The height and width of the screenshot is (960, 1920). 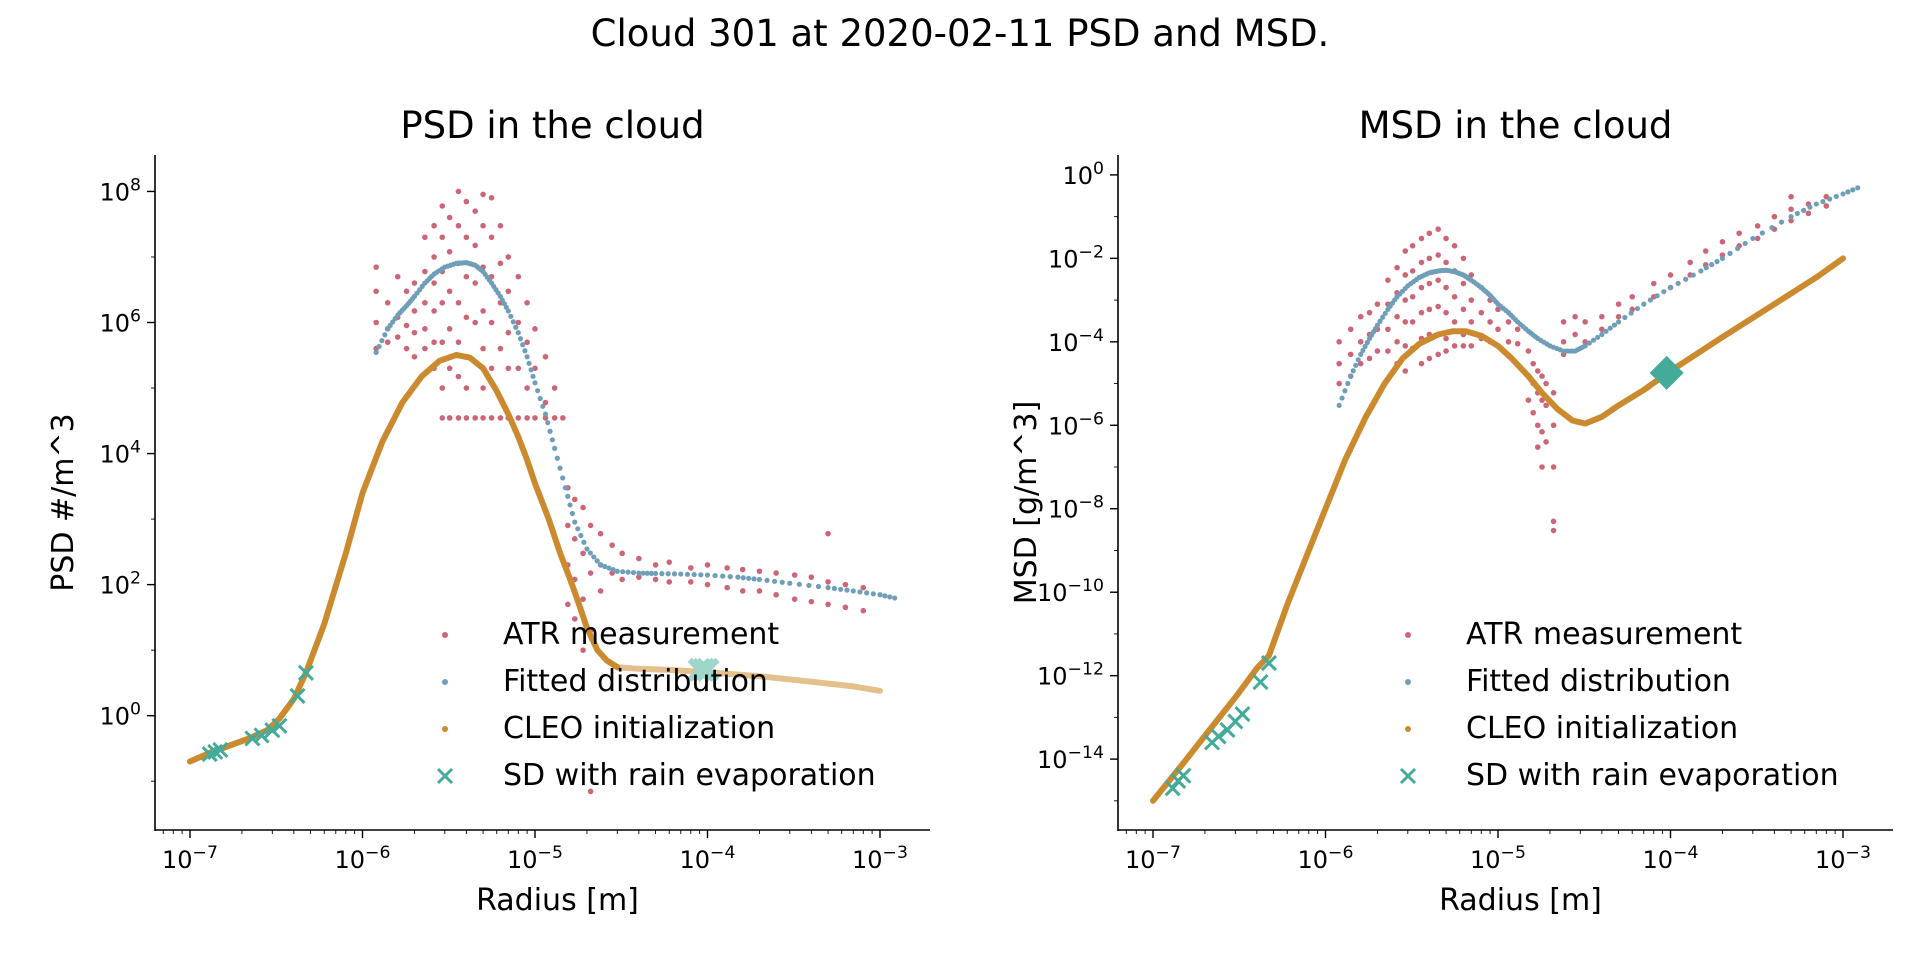 What do you see at coordinates (748, 679) in the screenshot?
I see `cleo-curve-faded` at bounding box center [748, 679].